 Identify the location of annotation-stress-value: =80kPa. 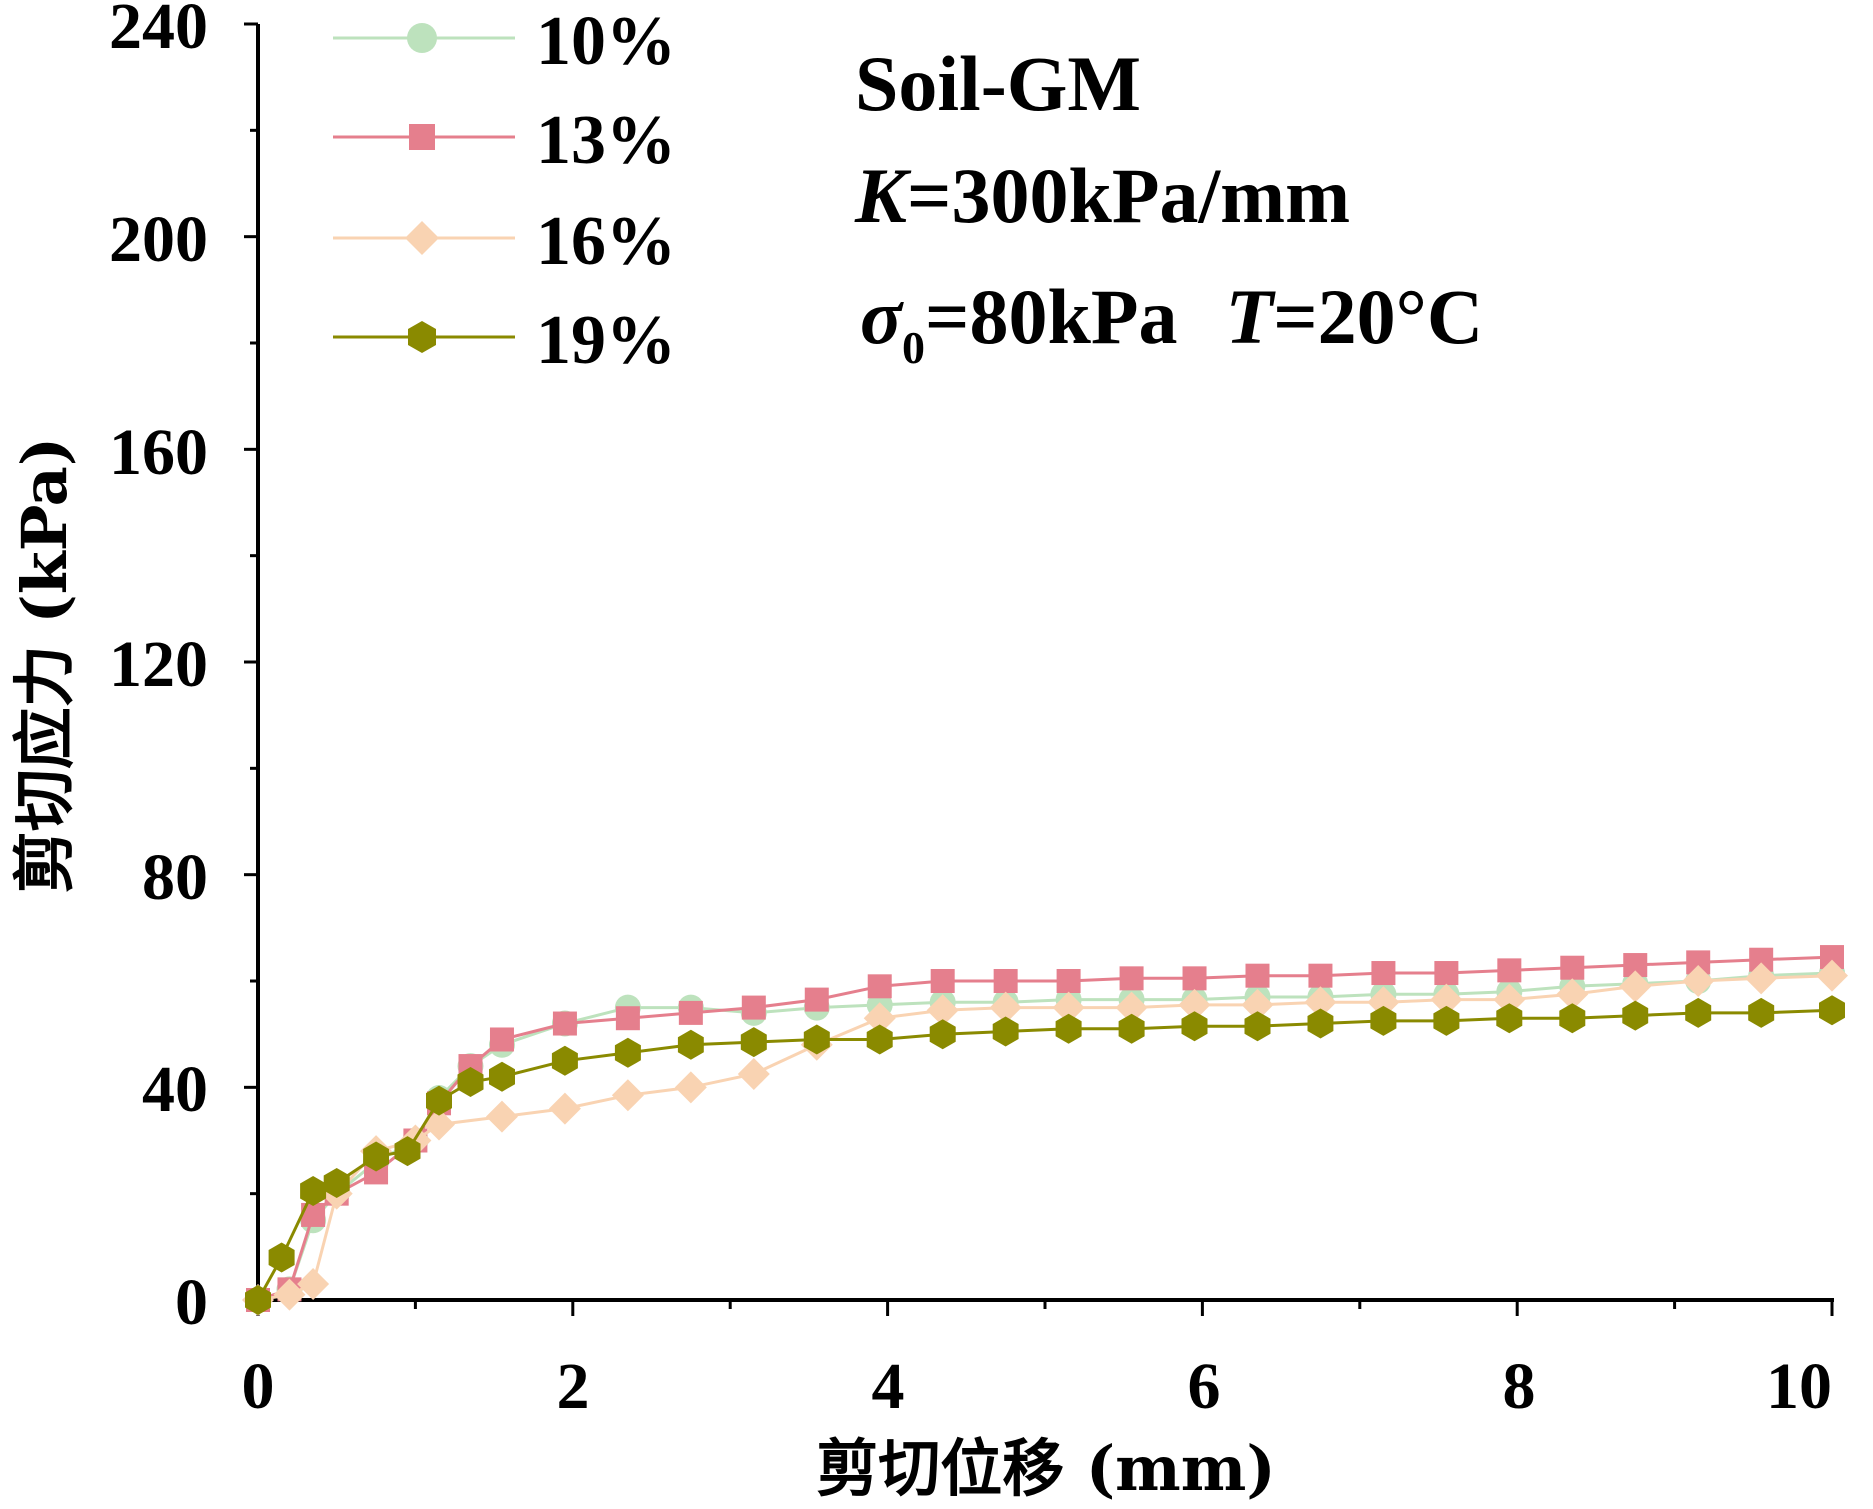
(1051, 316).